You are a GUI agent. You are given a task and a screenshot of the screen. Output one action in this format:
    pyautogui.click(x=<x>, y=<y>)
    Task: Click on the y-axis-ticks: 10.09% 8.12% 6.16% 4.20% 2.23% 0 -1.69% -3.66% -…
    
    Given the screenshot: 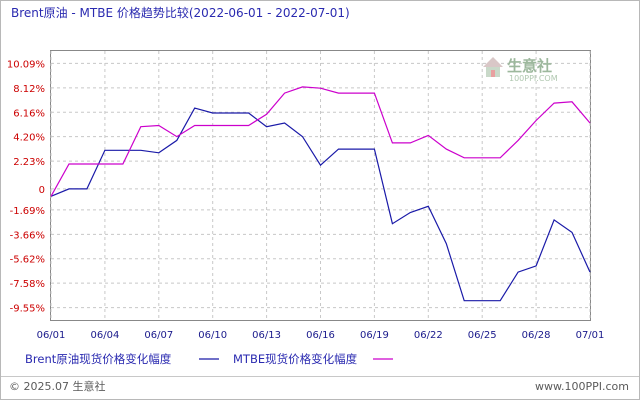 What is the action you would take?
    pyautogui.click(x=26, y=186)
    